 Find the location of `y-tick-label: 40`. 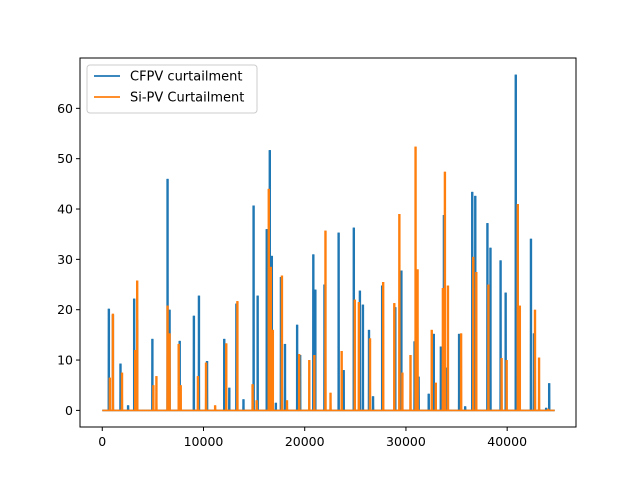

y-tick-label: 40 is located at coordinates (65, 209).